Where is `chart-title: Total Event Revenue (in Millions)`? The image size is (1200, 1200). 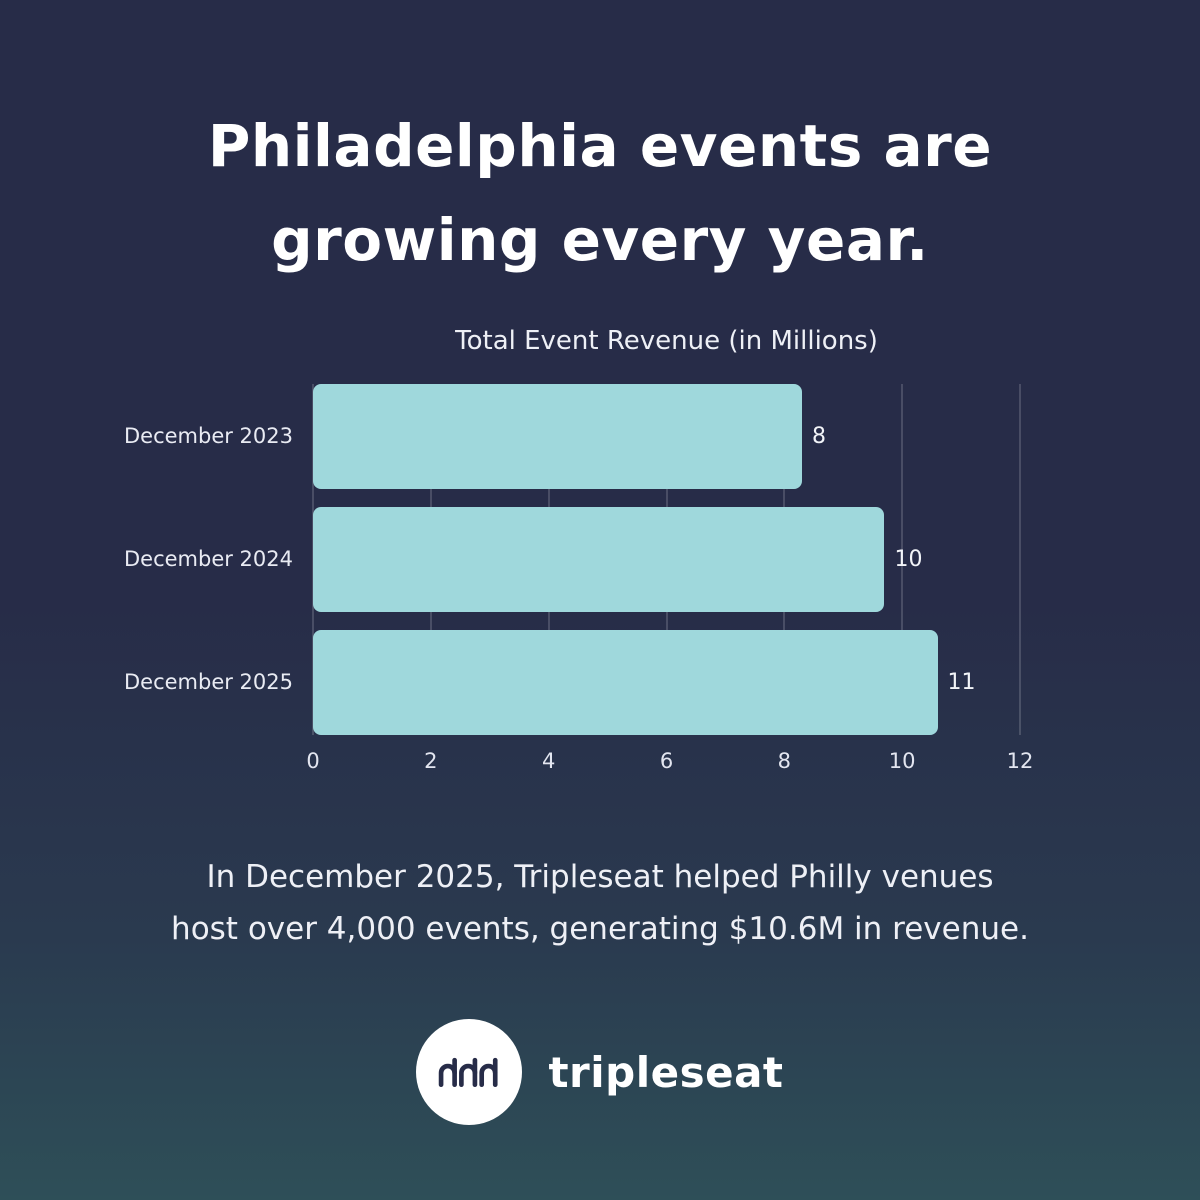 chart-title: Total Event Revenue (in Millions) is located at coordinates (666, 340).